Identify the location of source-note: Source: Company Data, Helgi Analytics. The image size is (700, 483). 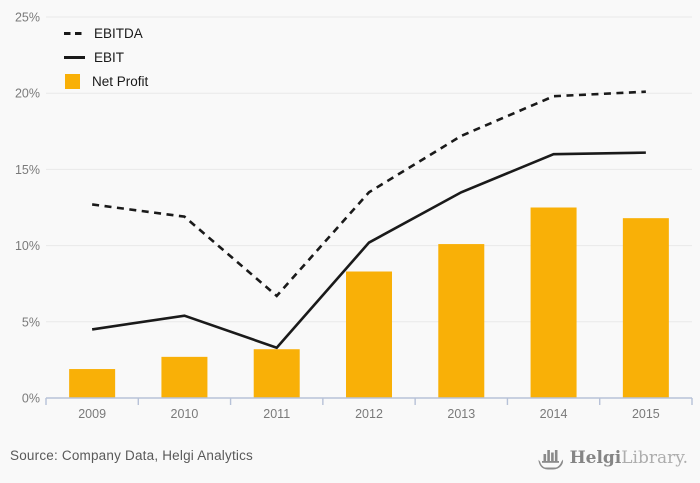
(132, 455).